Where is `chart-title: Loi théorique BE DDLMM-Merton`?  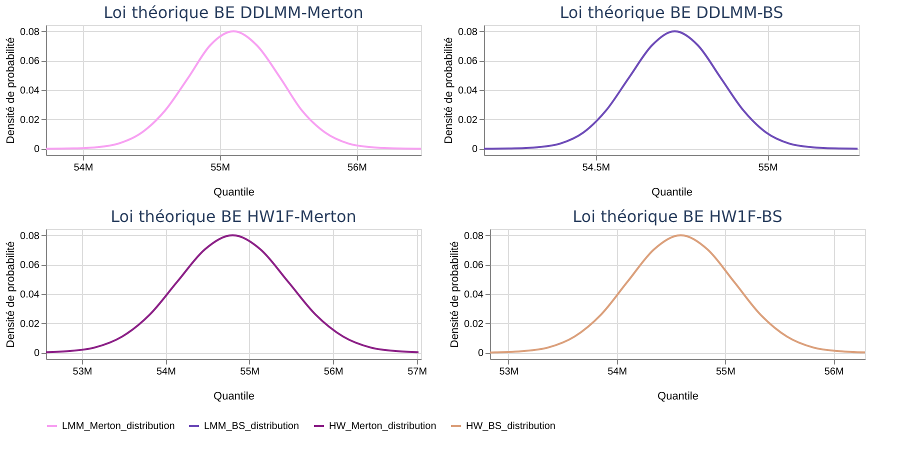
chart-title: Loi théorique BE DDLMM-Merton is located at coordinates (234, 12).